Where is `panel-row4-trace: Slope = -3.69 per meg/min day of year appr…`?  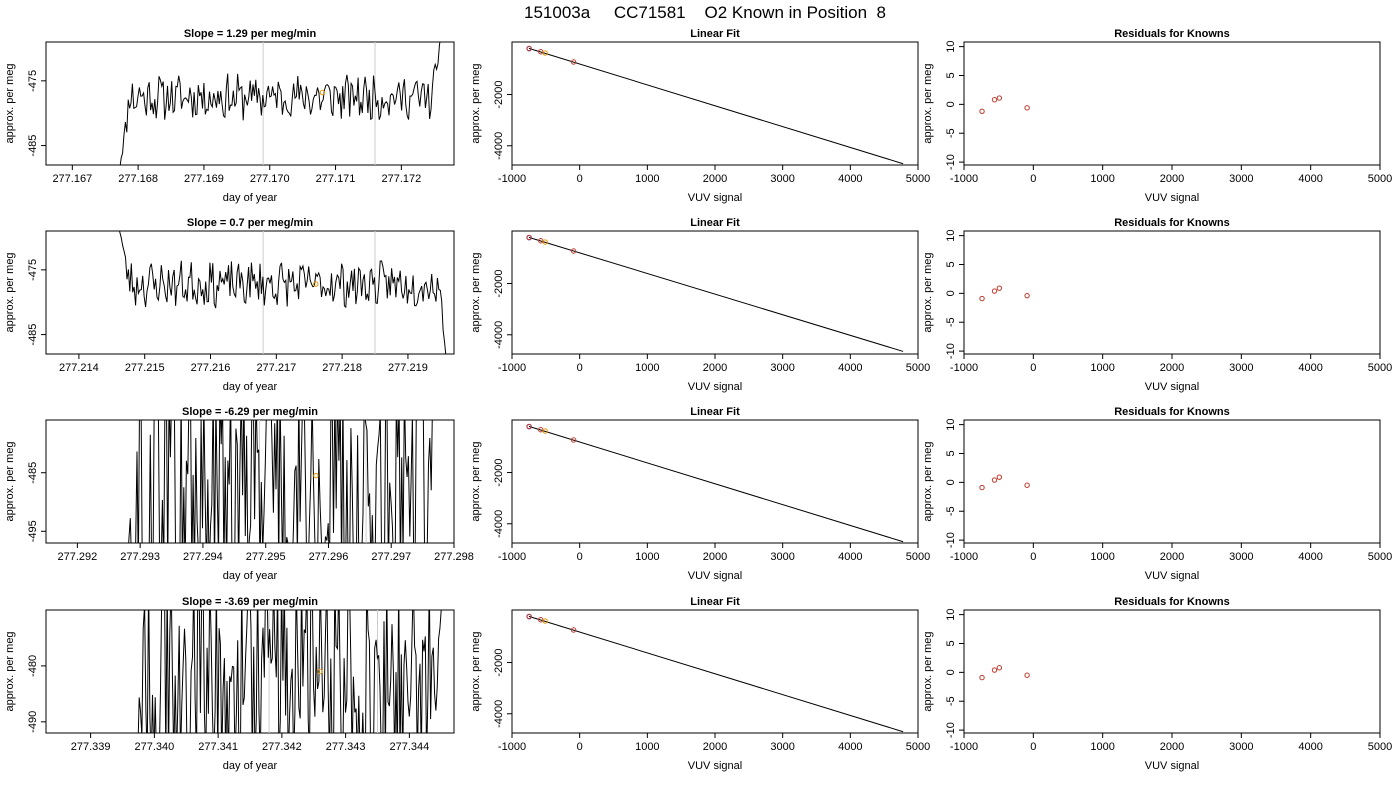
panel-row4-trace: Slope = -3.69 per meg/min day of year appr… is located at coordinates (229, 684).